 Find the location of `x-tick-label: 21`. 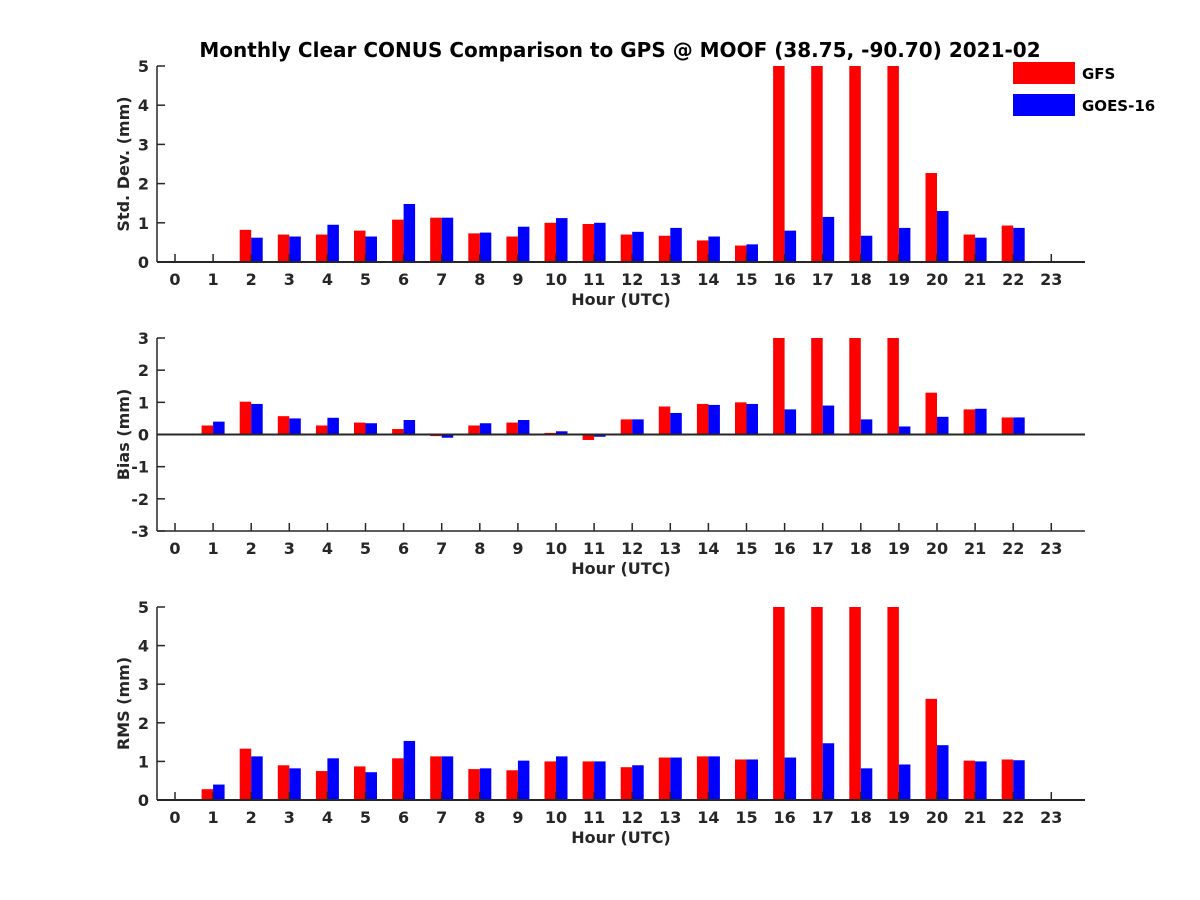

x-tick-label: 21 is located at coordinates (975, 279).